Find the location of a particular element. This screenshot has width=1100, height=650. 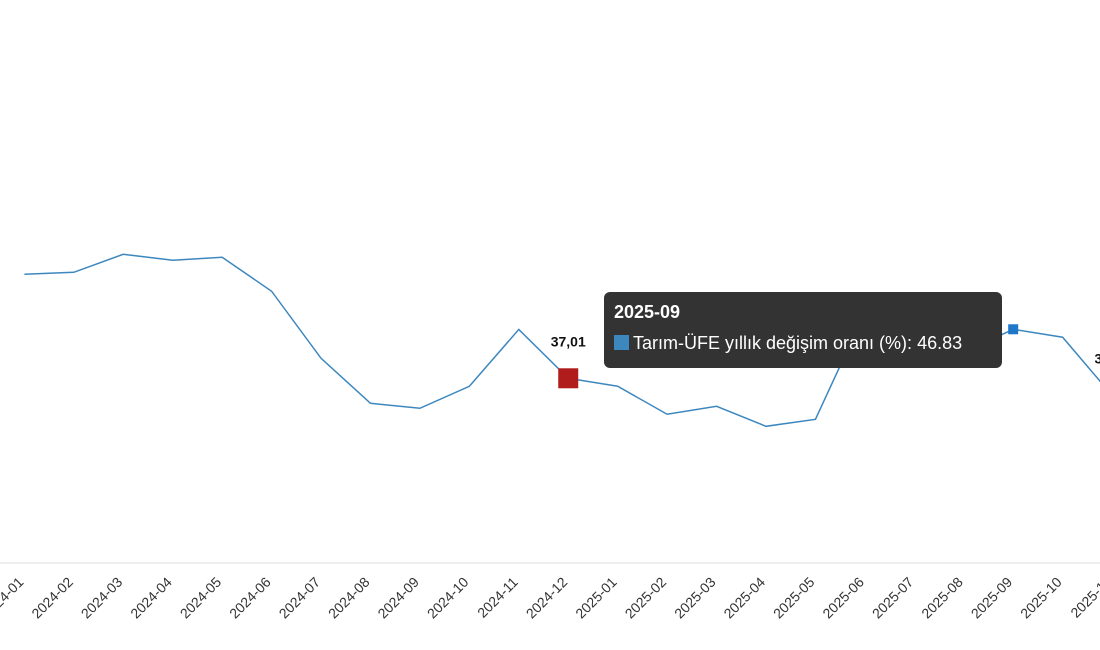

x-tick-label: 2025-09 is located at coordinates (992, 598).